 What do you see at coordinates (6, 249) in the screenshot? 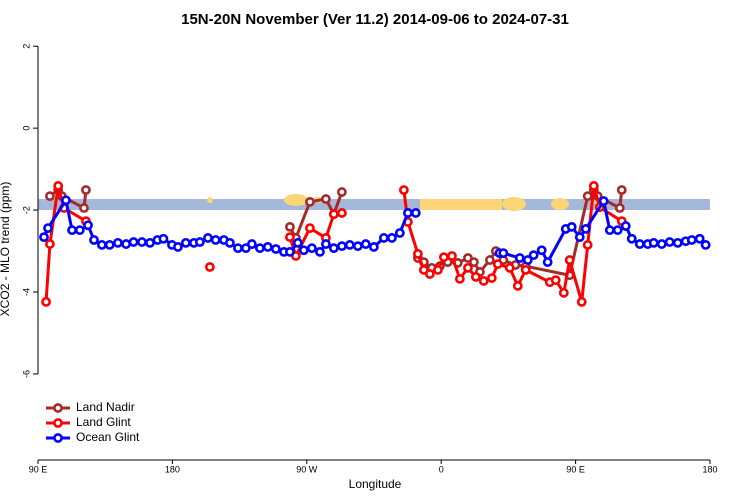
I see `y-axis-label: XCO2 - MLO trend (ppm)` at bounding box center [6, 249].